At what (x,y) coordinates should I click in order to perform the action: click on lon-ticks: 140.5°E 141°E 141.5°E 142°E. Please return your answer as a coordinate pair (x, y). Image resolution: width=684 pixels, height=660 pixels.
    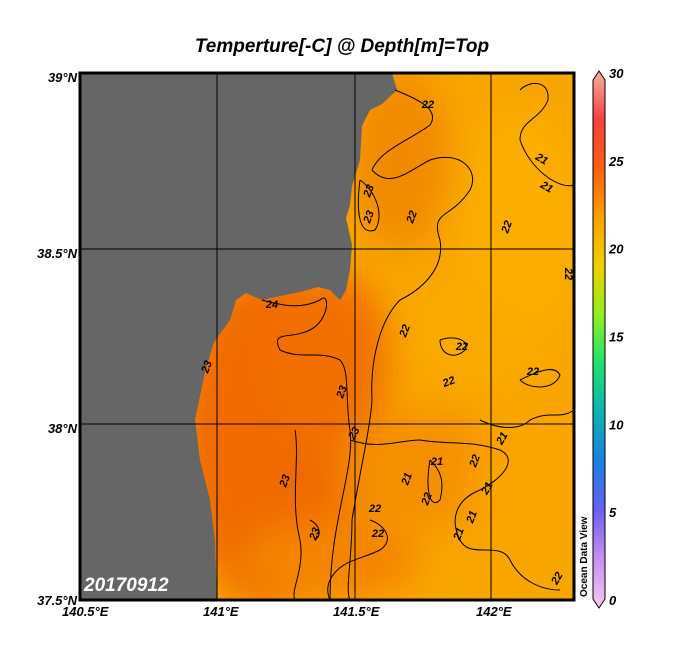
    Looking at the image, I should click on (287, 611).